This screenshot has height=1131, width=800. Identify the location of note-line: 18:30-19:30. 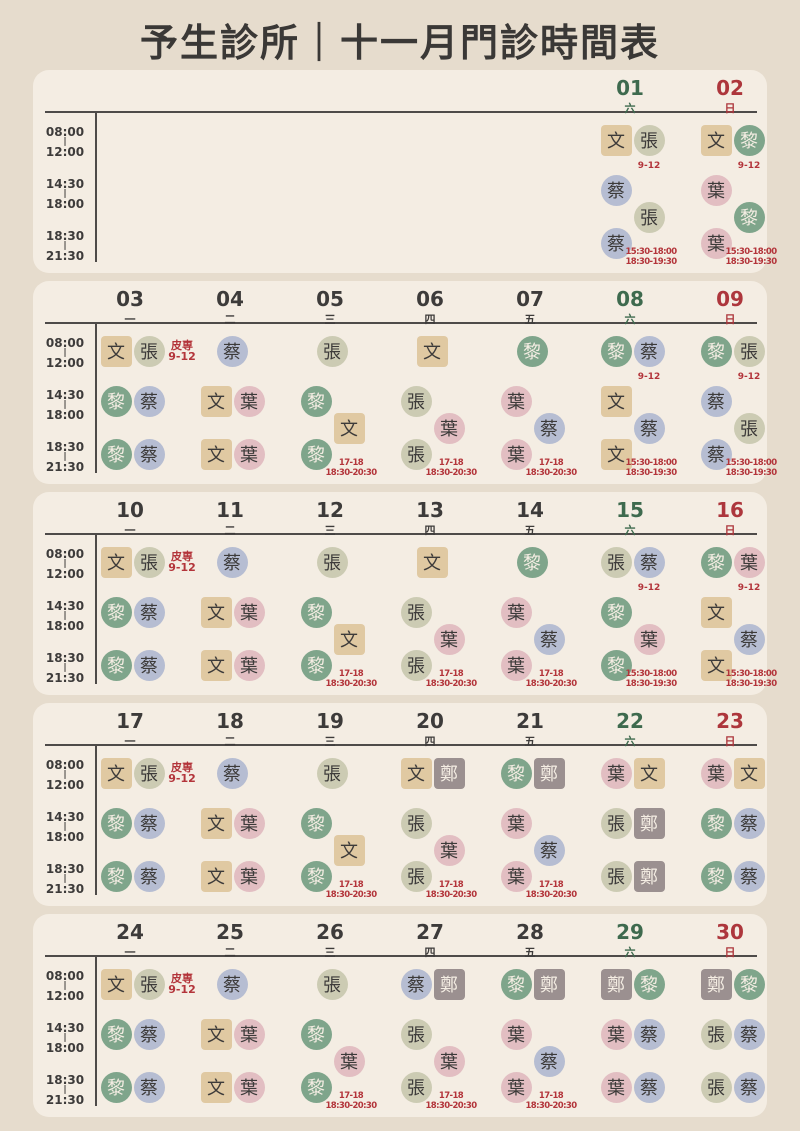
(651, 684).